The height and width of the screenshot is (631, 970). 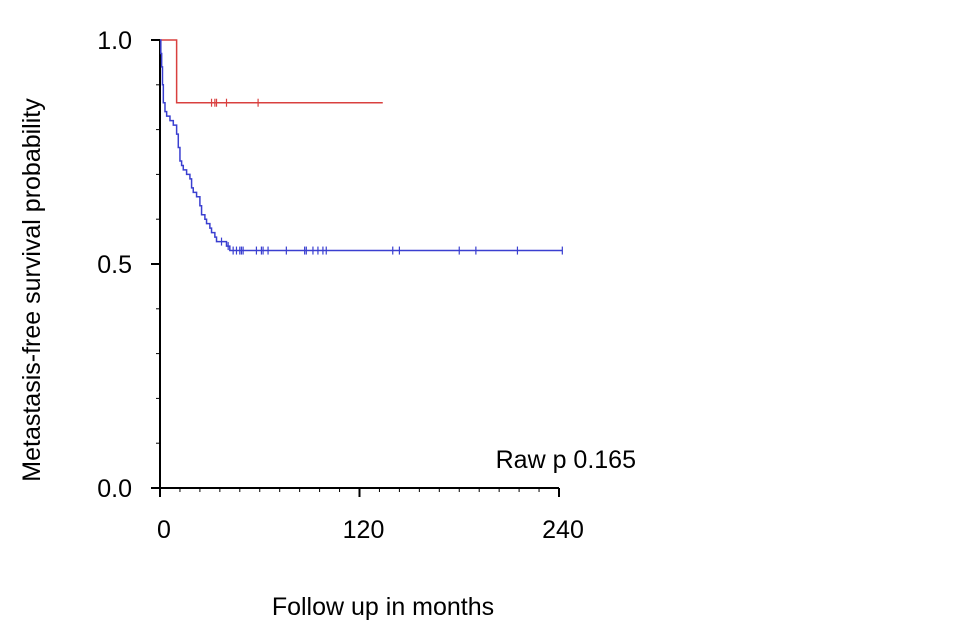 I want to click on x-tick-label: 240, so click(x=563, y=530).